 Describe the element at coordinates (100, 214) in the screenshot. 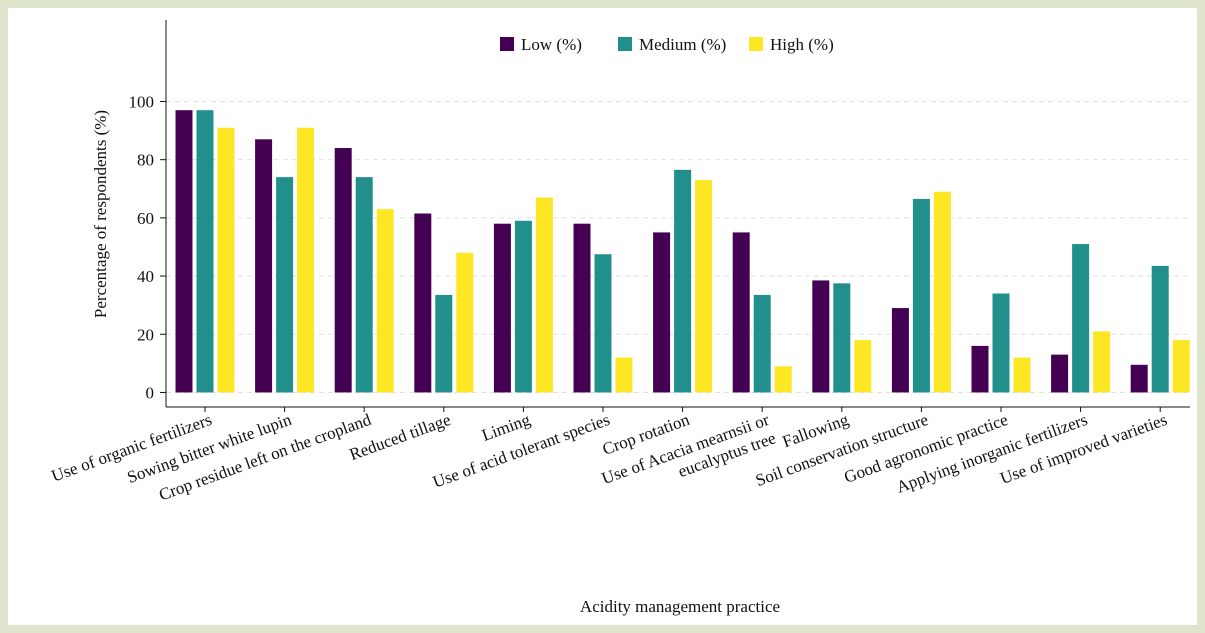

I see `y-axis-label: Percentage of respondents (%)` at that location.